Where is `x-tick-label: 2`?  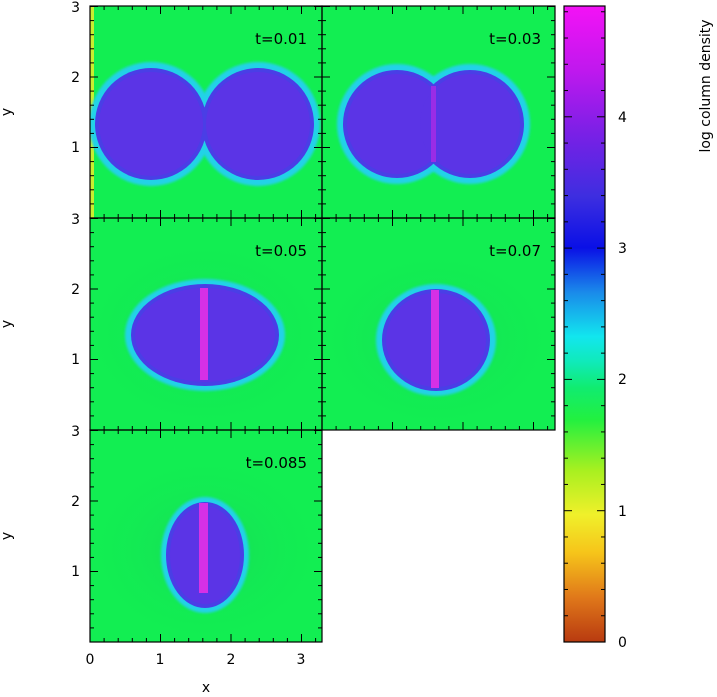
x-tick-label: 2 is located at coordinates (231, 660).